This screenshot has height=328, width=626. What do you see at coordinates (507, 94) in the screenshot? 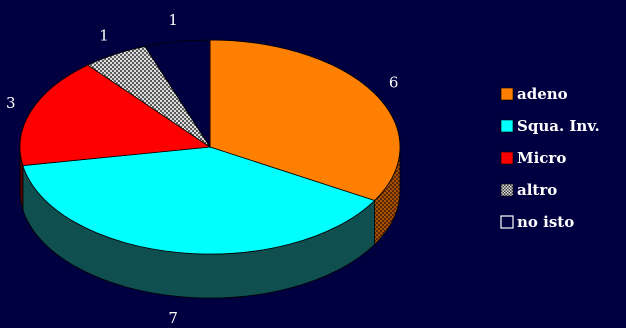
I see `legend-swatch-adeno` at bounding box center [507, 94].